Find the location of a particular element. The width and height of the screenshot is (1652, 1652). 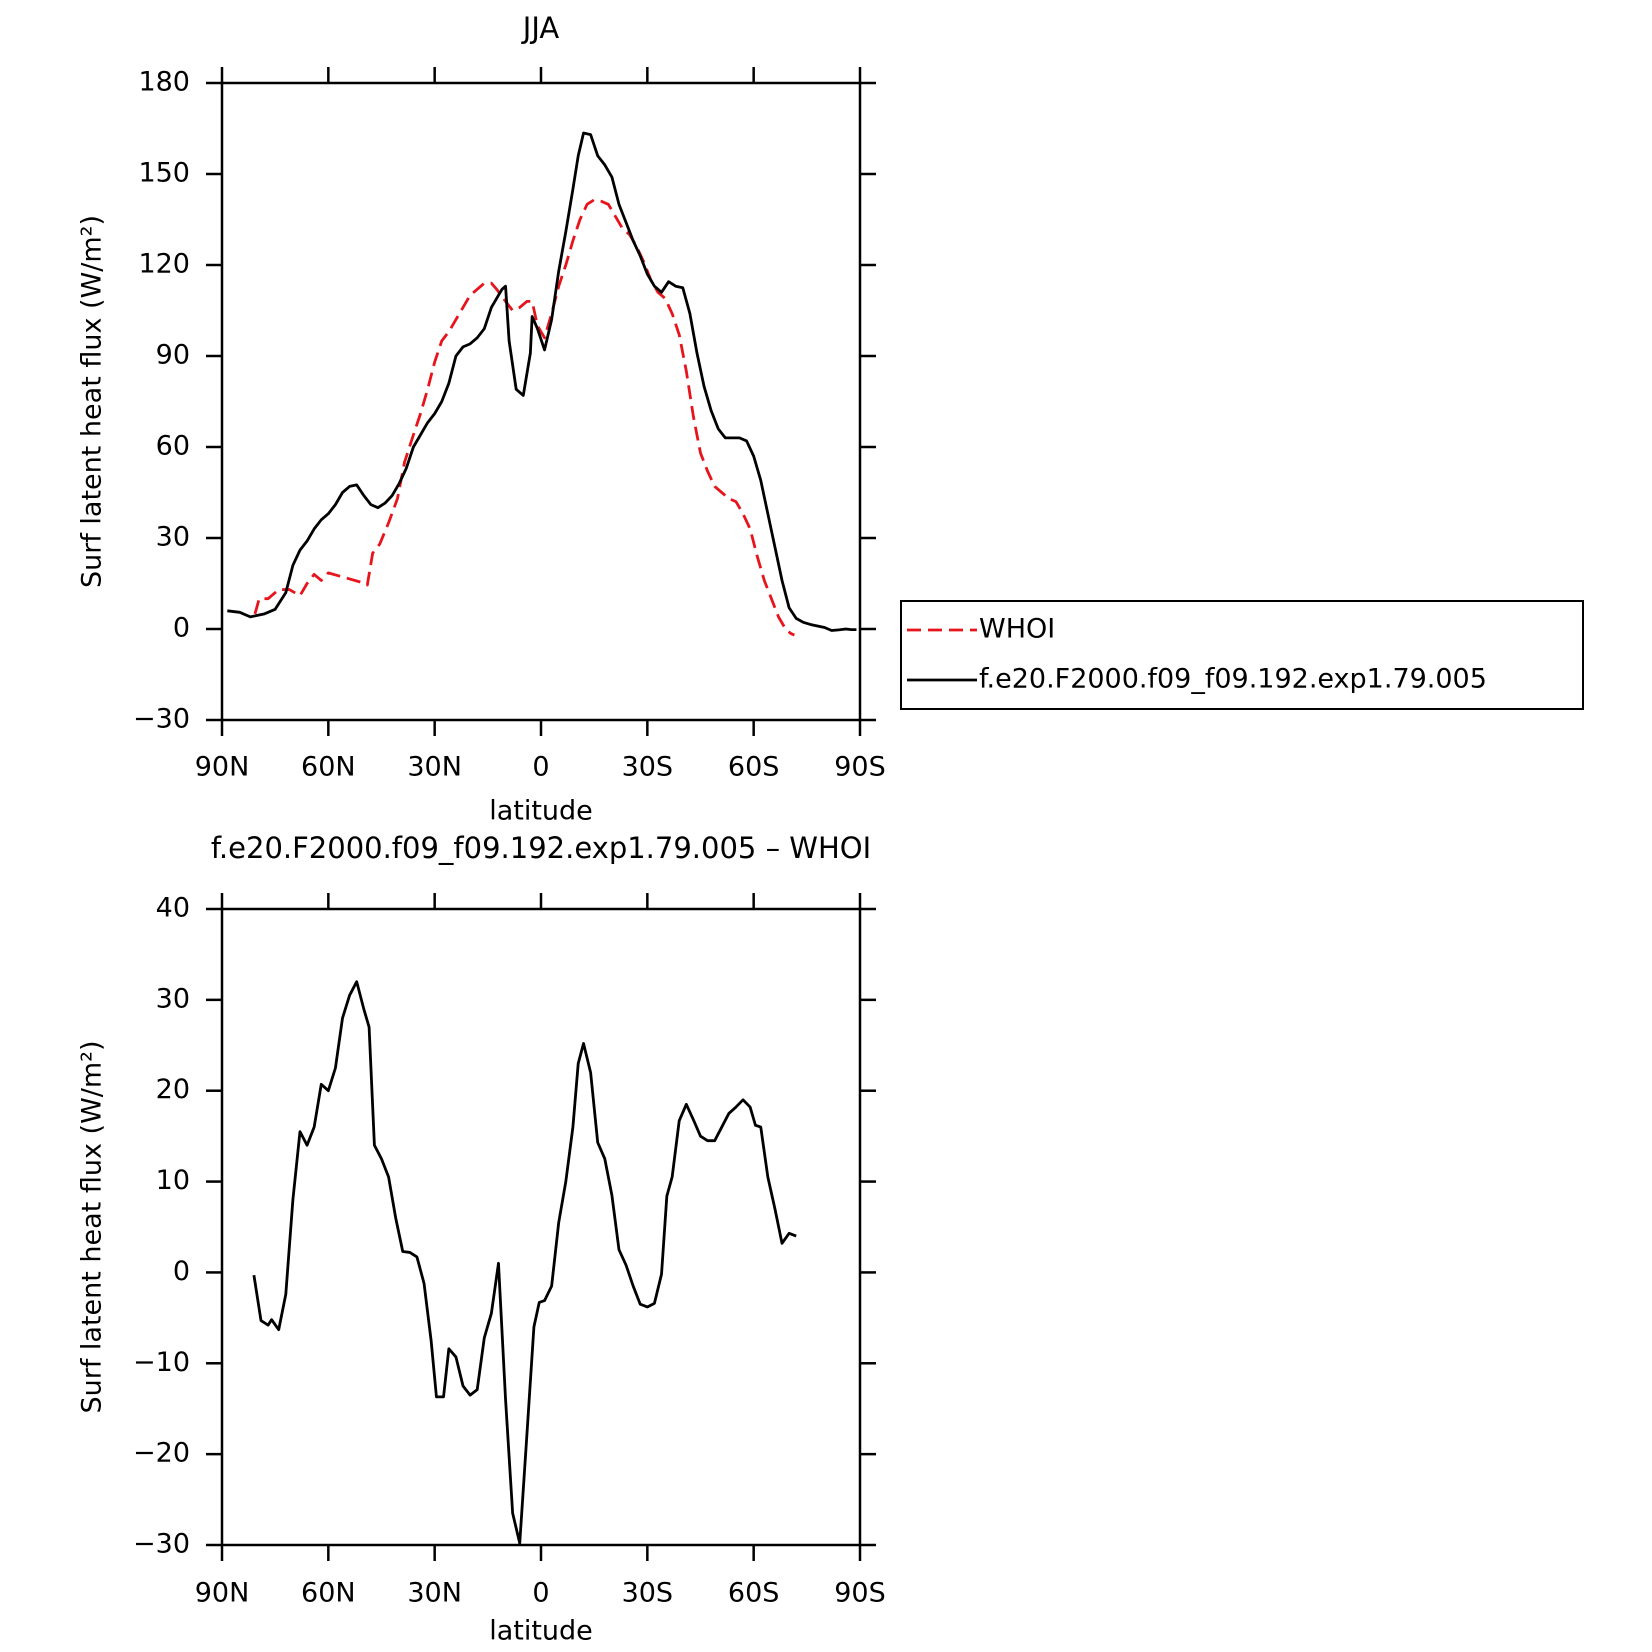

legend-label: WHOI is located at coordinates (1017, 629).